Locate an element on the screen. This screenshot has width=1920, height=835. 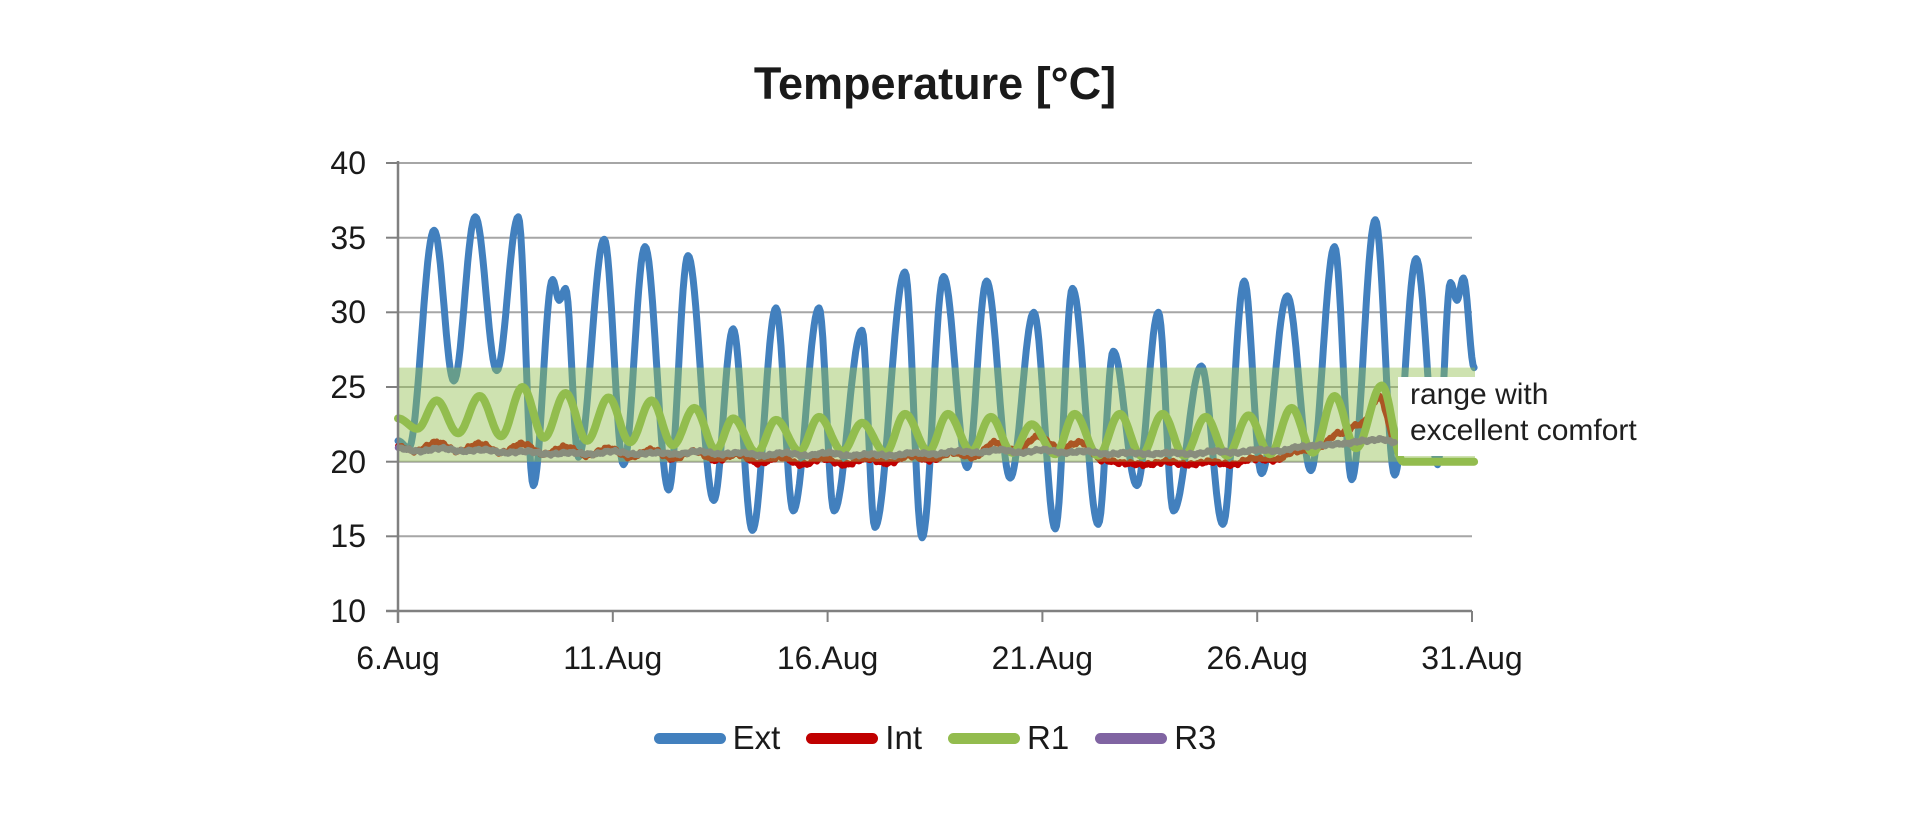
comfort-annotation: range with excellent comfort is located at coordinates (1532, 416).